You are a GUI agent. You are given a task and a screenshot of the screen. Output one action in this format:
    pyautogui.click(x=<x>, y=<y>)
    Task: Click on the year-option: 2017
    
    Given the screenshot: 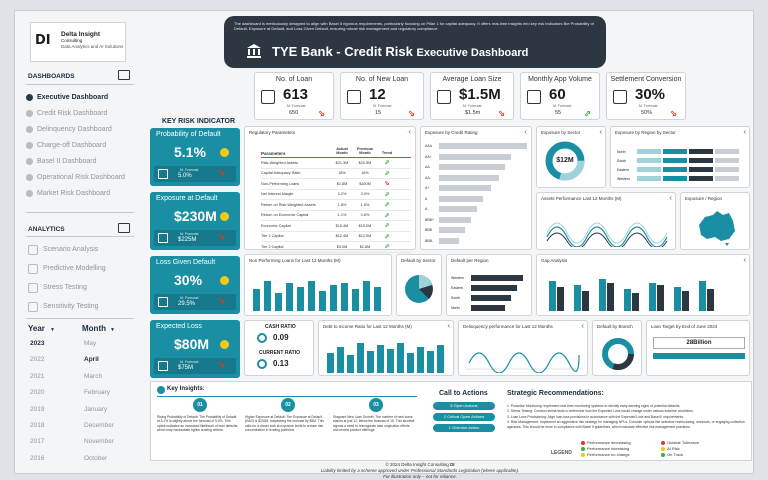 What is the action you would take?
    pyautogui.click(x=37, y=442)
    